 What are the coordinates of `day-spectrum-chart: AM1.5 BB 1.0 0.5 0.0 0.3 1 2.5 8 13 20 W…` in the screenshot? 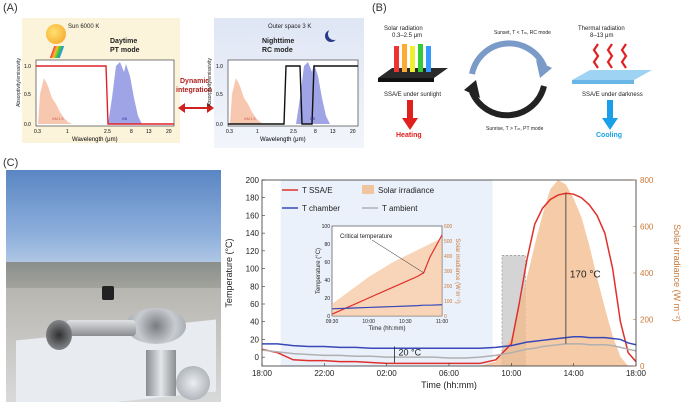 It's located at (99, 101).